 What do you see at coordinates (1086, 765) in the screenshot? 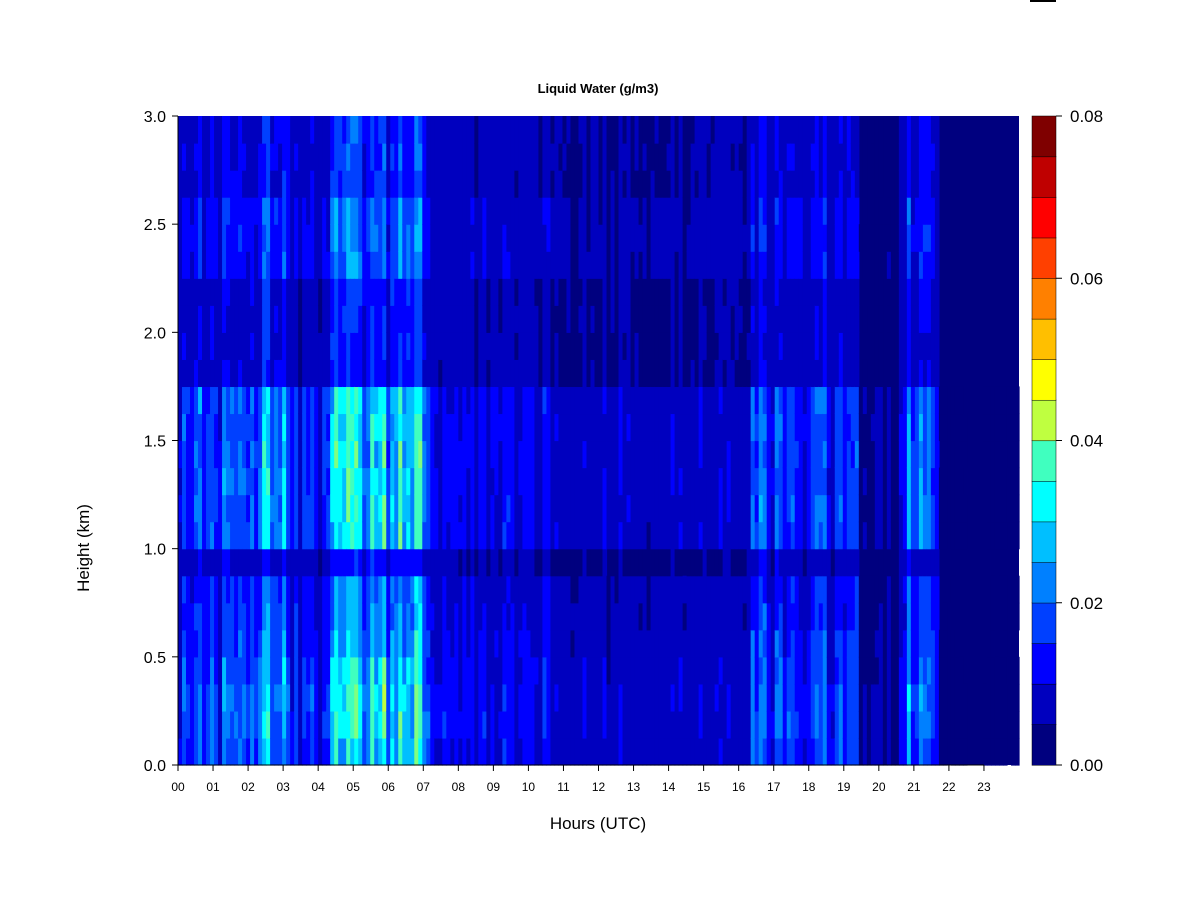
I see `colorbar-tick-label: 0.00` at bounding box center [1086, 765].